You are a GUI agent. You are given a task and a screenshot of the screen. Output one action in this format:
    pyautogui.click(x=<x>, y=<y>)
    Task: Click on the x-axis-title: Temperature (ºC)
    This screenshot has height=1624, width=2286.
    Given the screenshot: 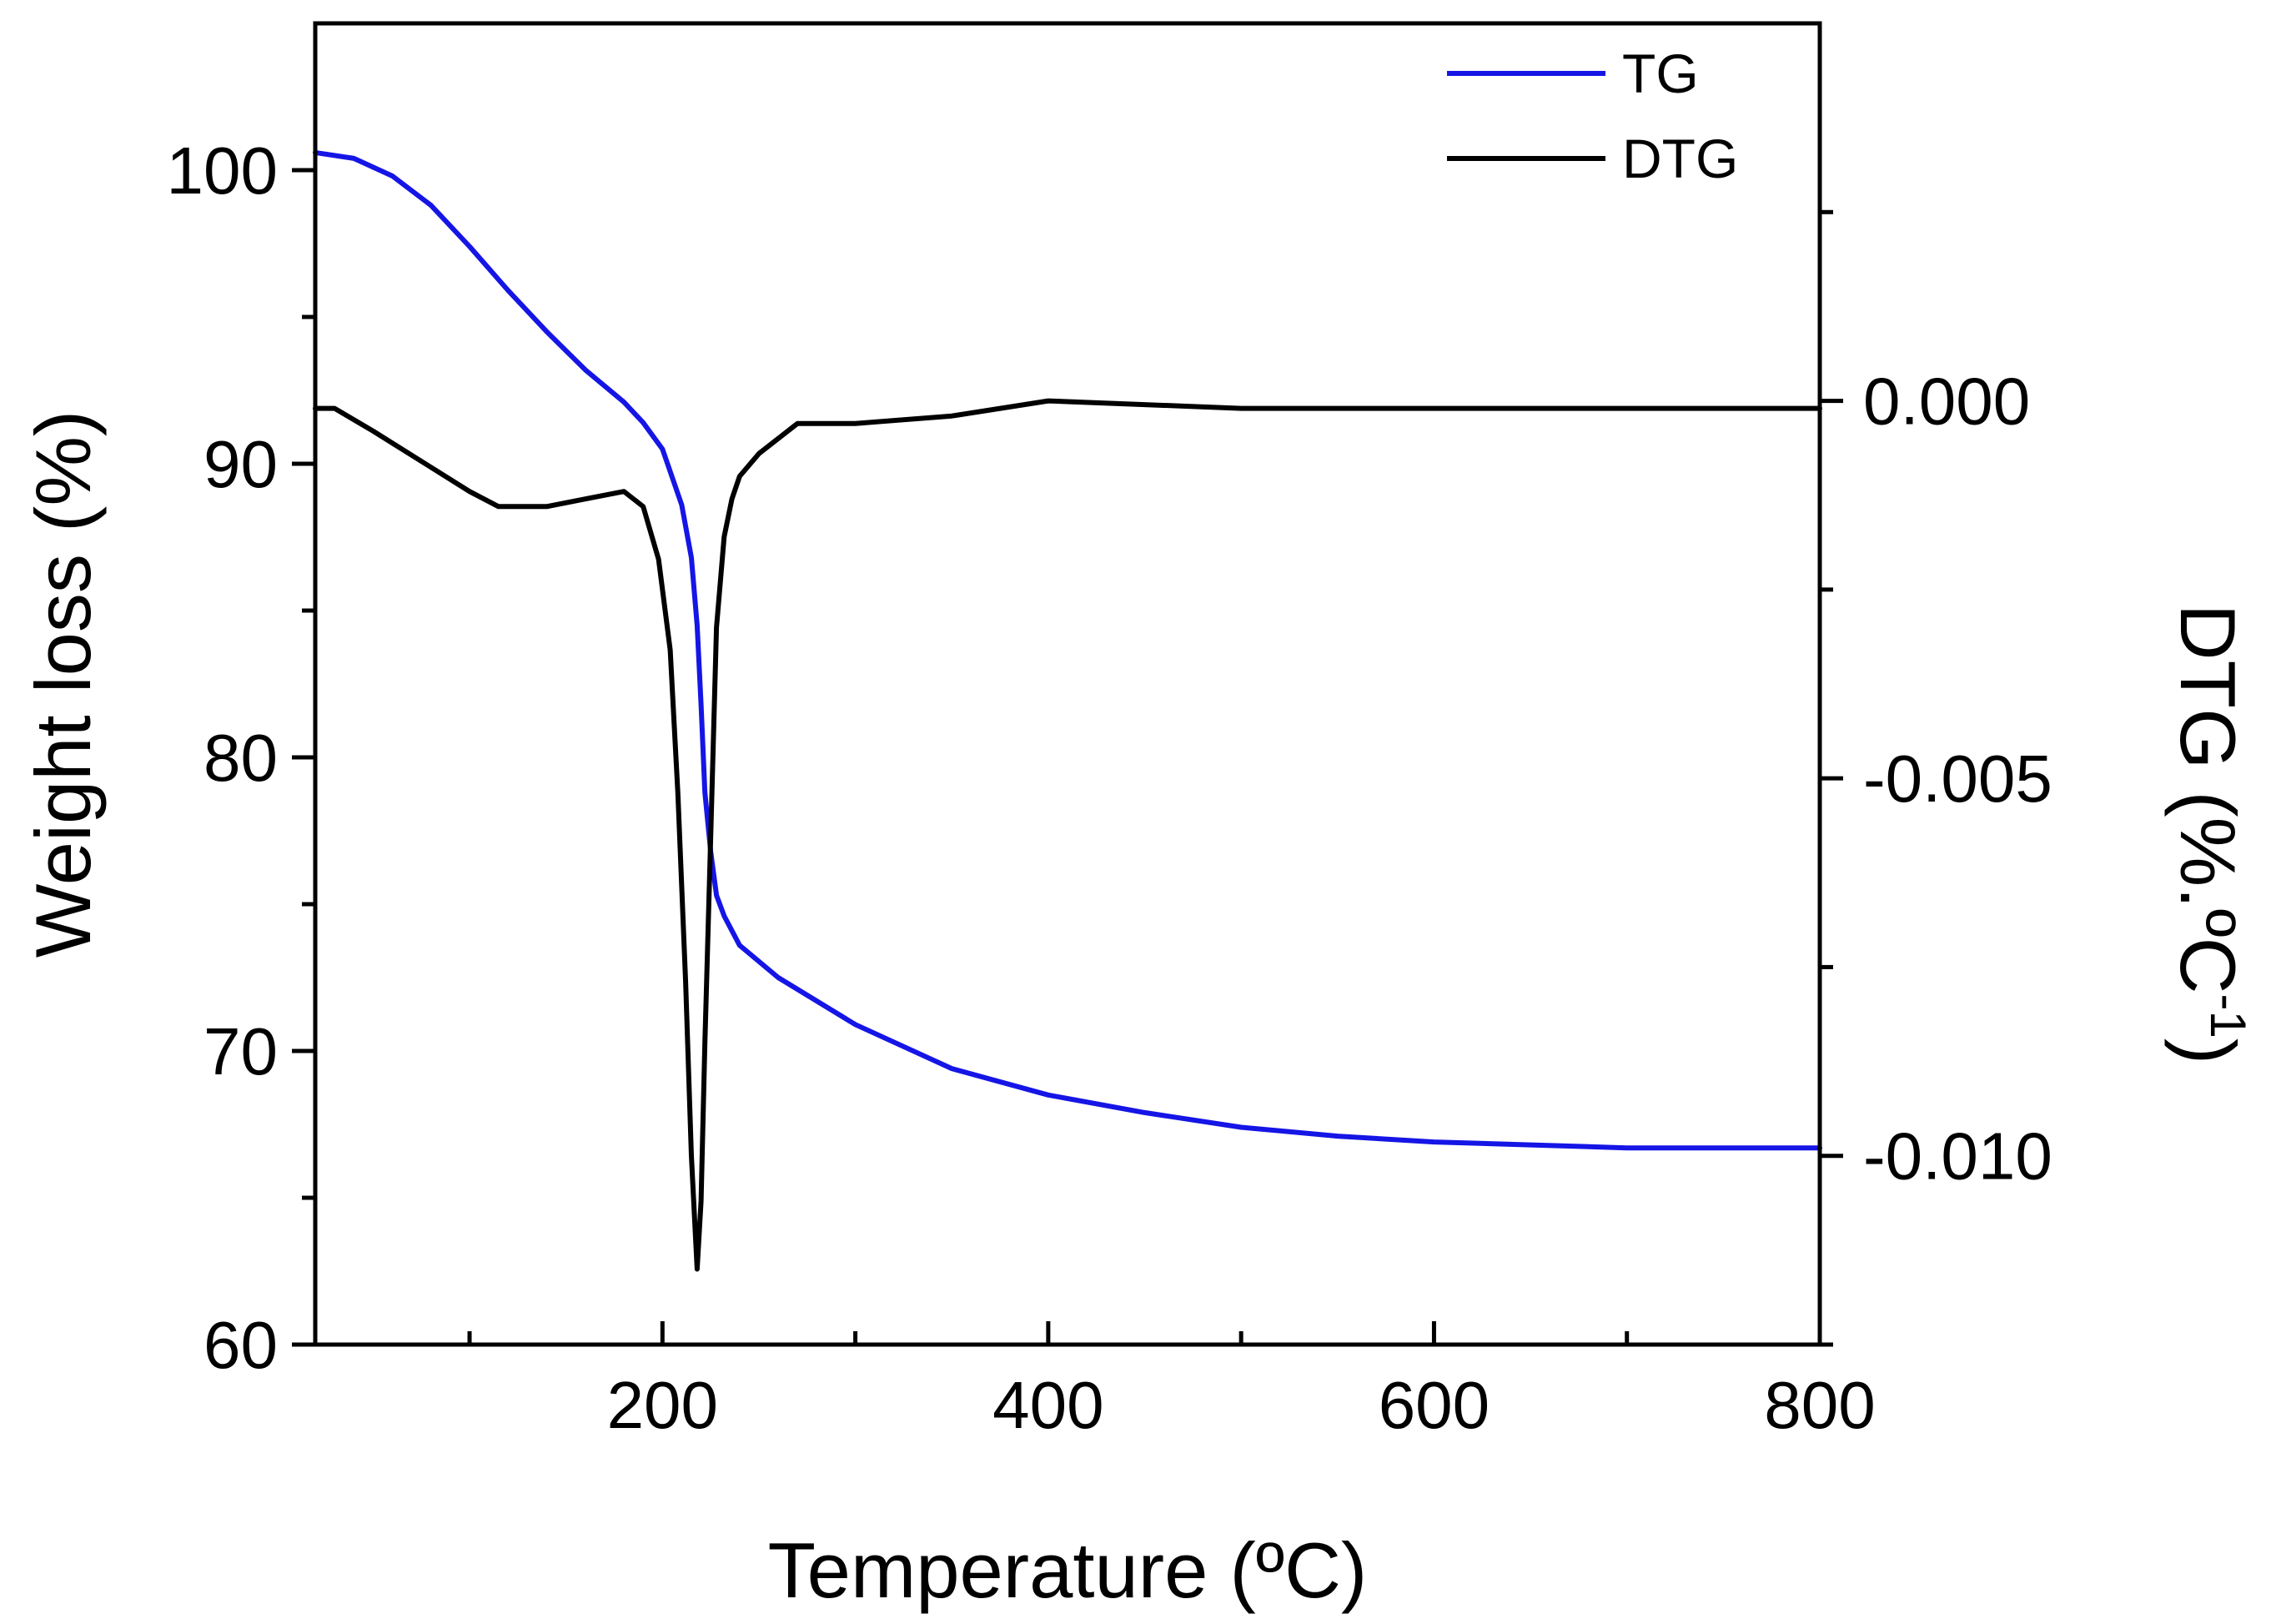 What is the action you would take?
    pyautogui.click(x=1068, y=1570)
    